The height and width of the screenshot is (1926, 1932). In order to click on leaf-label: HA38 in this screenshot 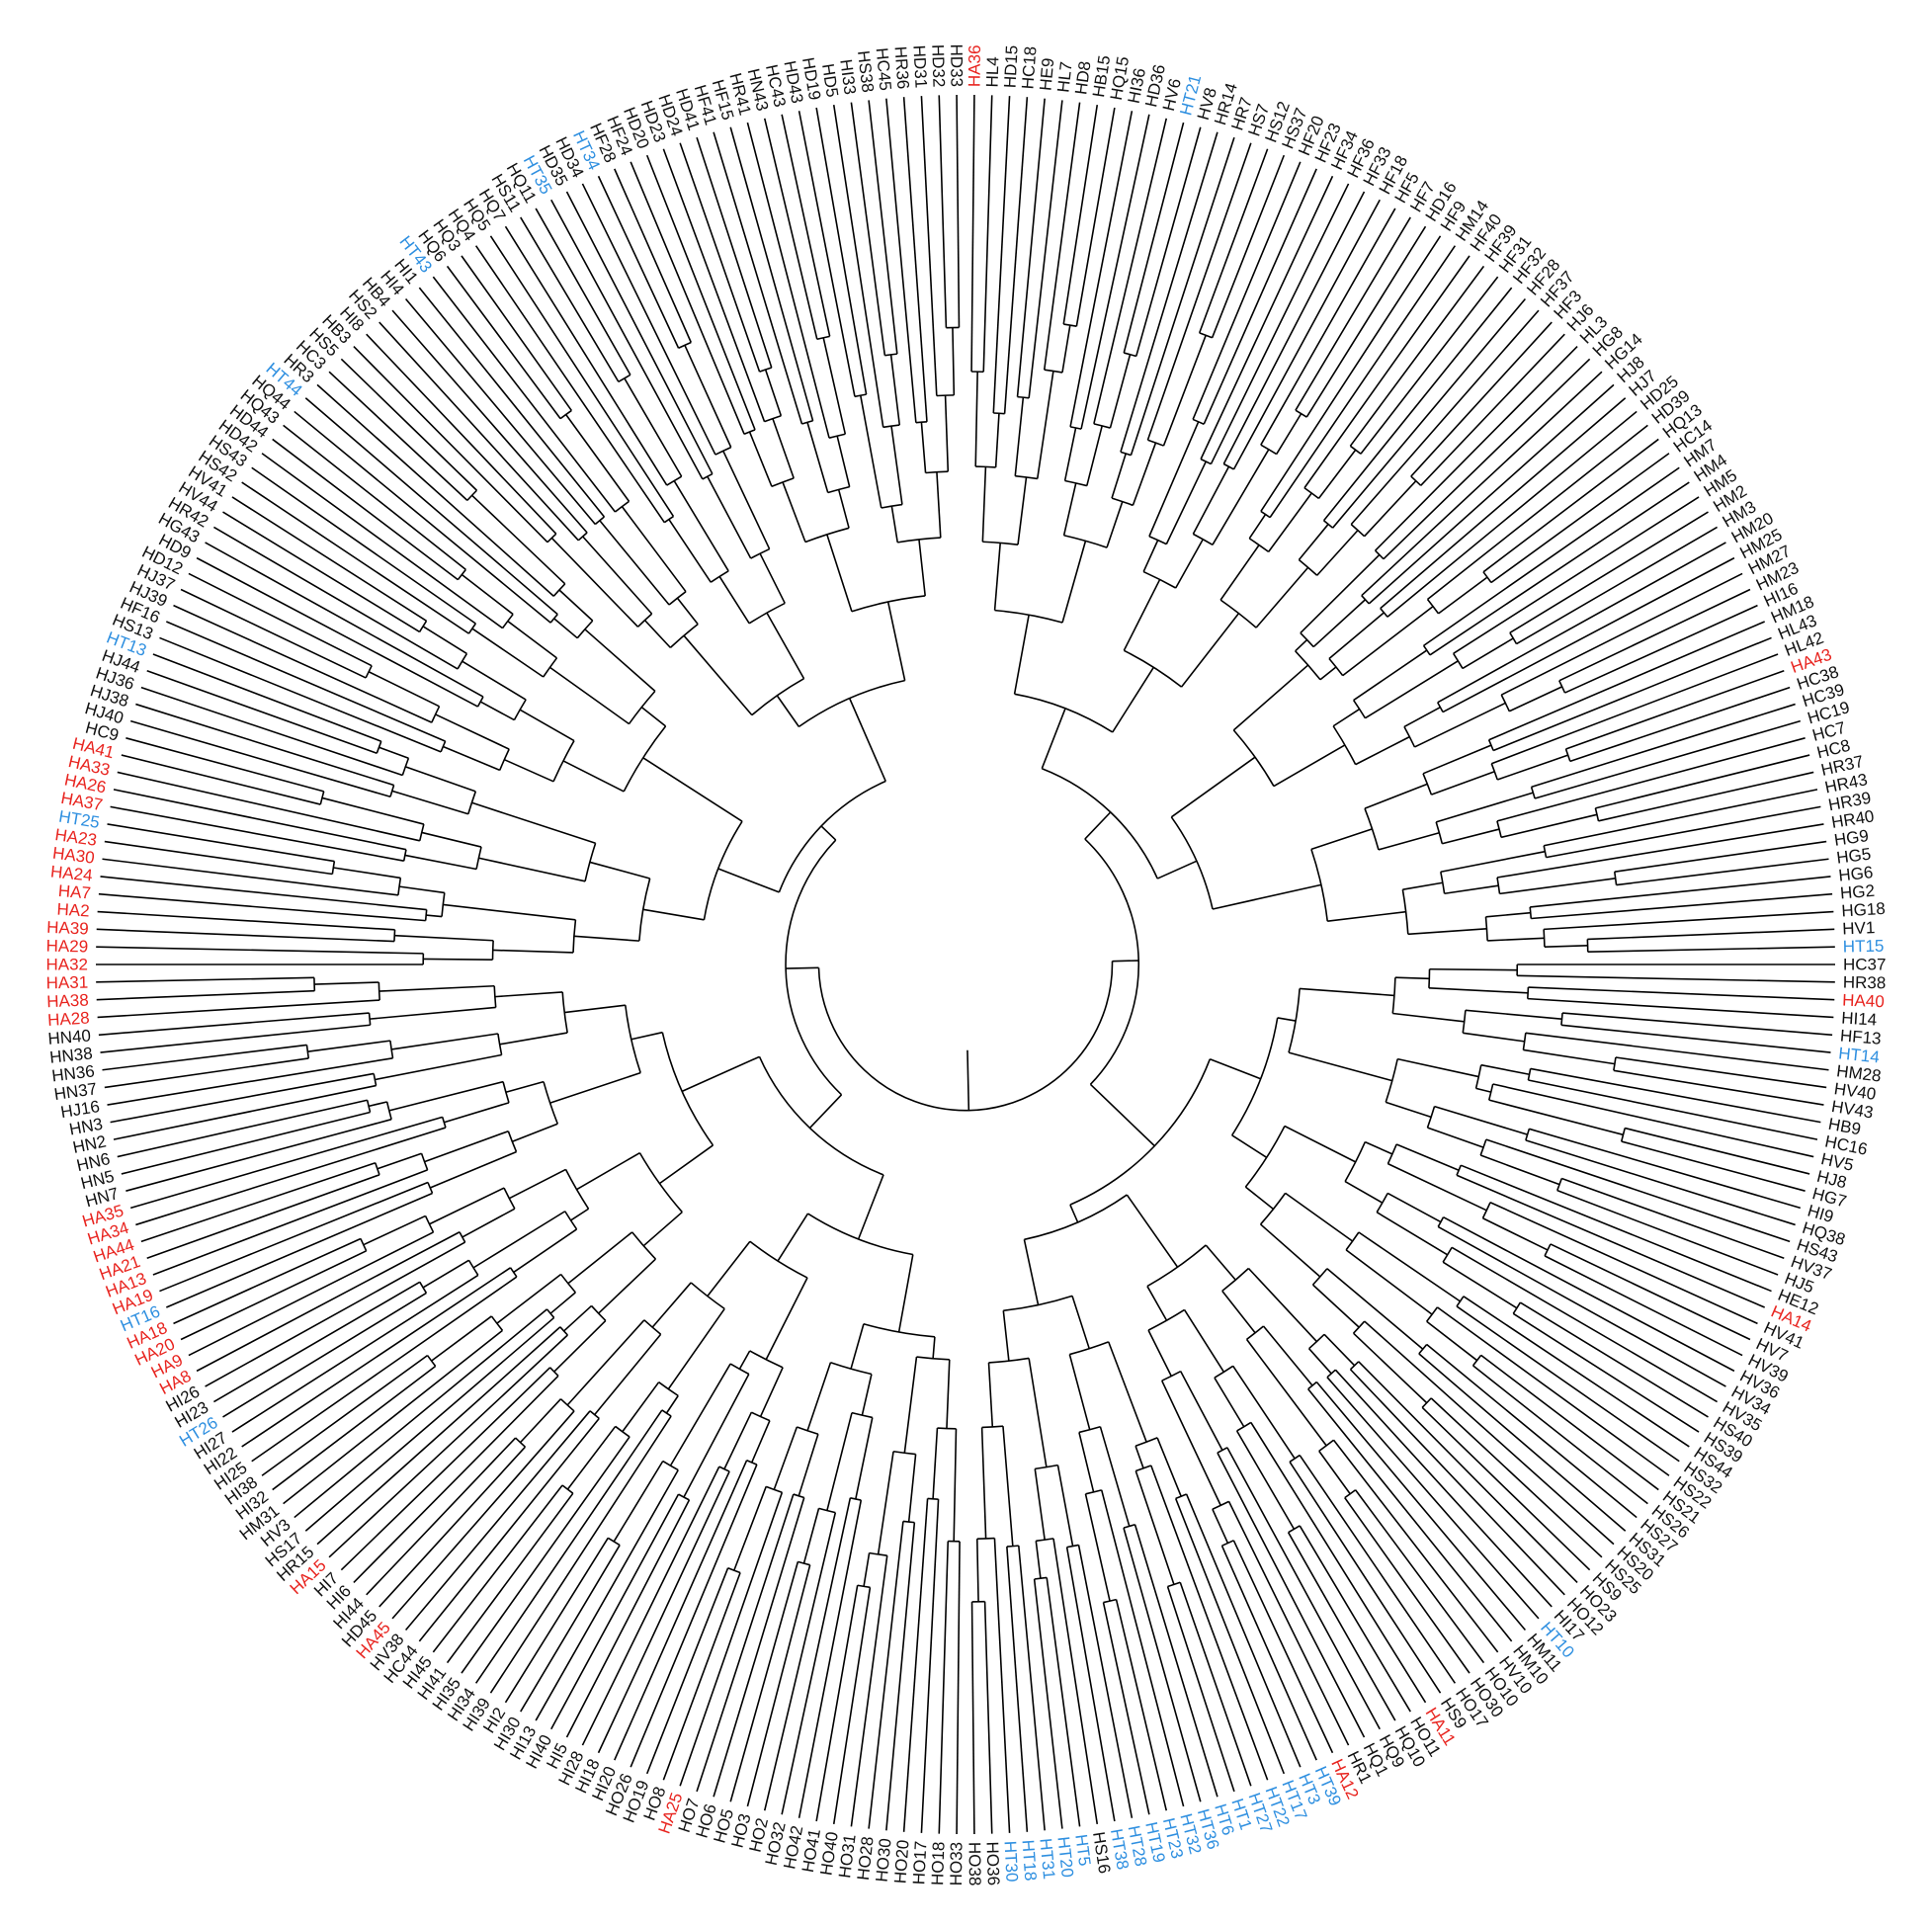, I will do `click(67, 1000)`.